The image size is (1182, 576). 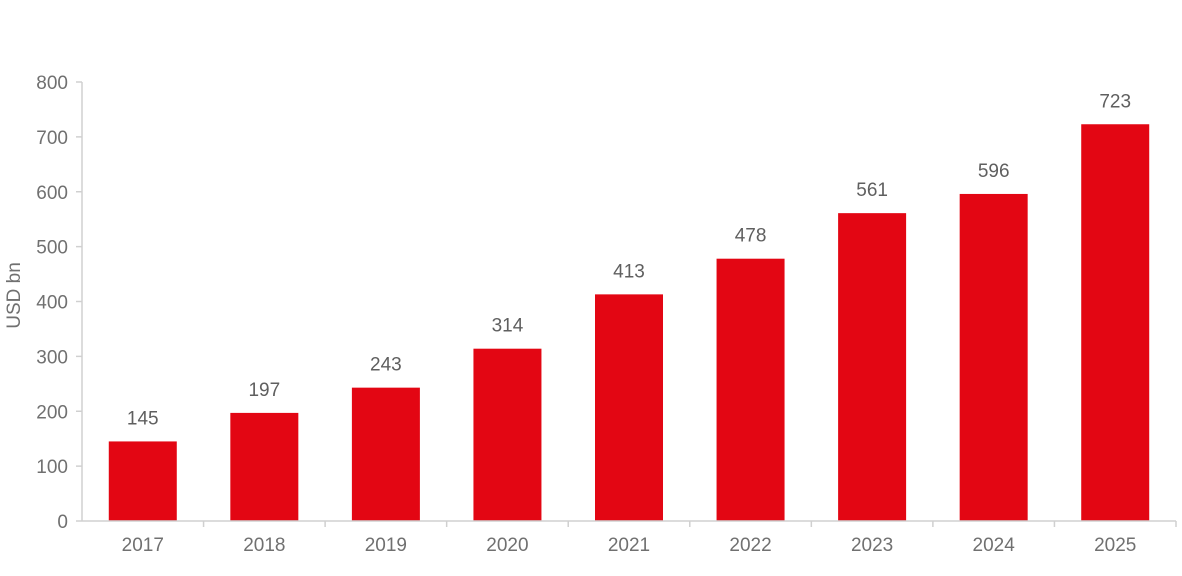 I want to click on y-axis-ticks: 0 100 200 300 400 500 600 700 800, so click(x=59, y=303).